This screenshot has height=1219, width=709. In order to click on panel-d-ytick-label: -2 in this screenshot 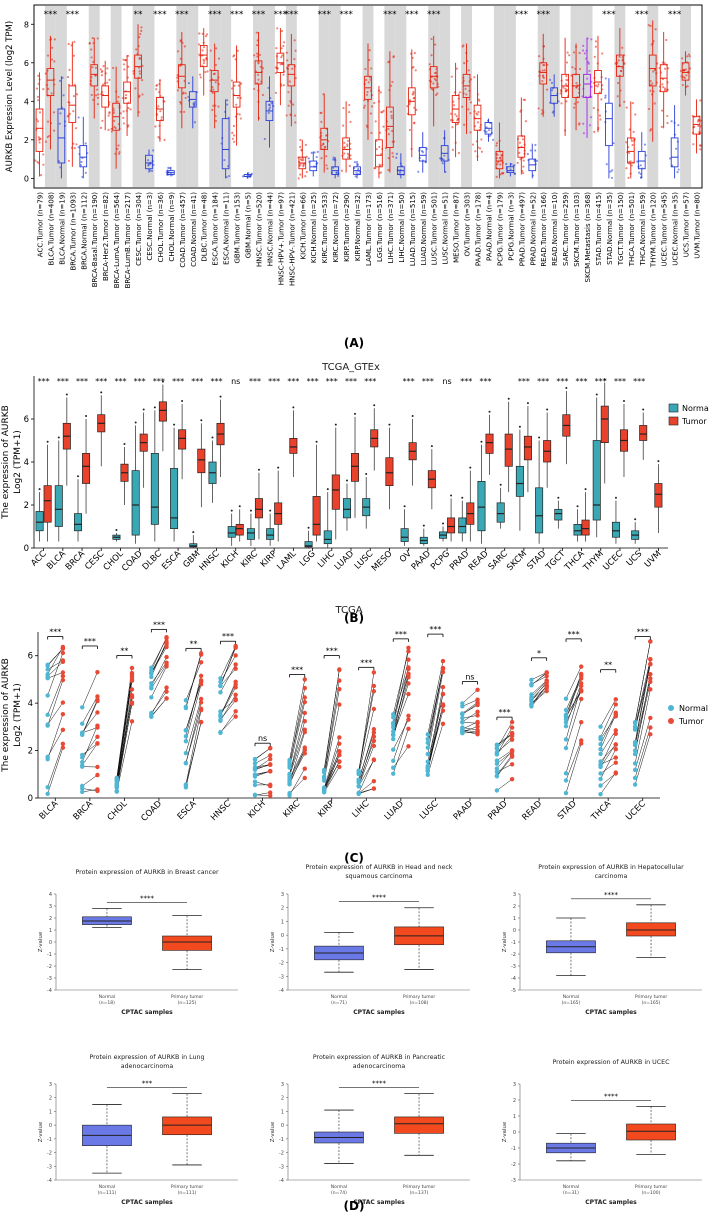, I will do `click(281, 964)`.